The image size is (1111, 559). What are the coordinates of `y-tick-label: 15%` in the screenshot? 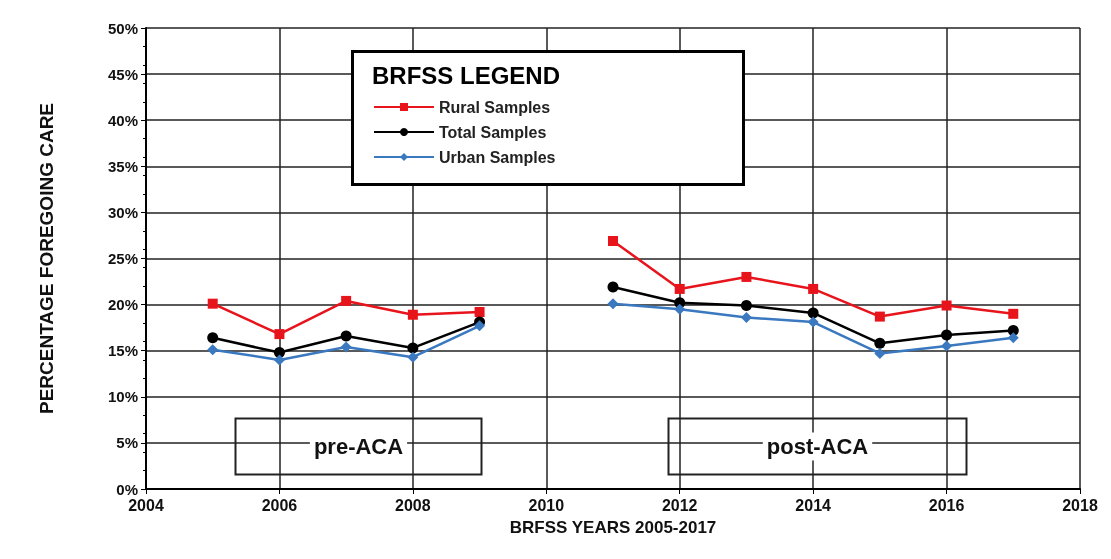 It's located at (122, 351).